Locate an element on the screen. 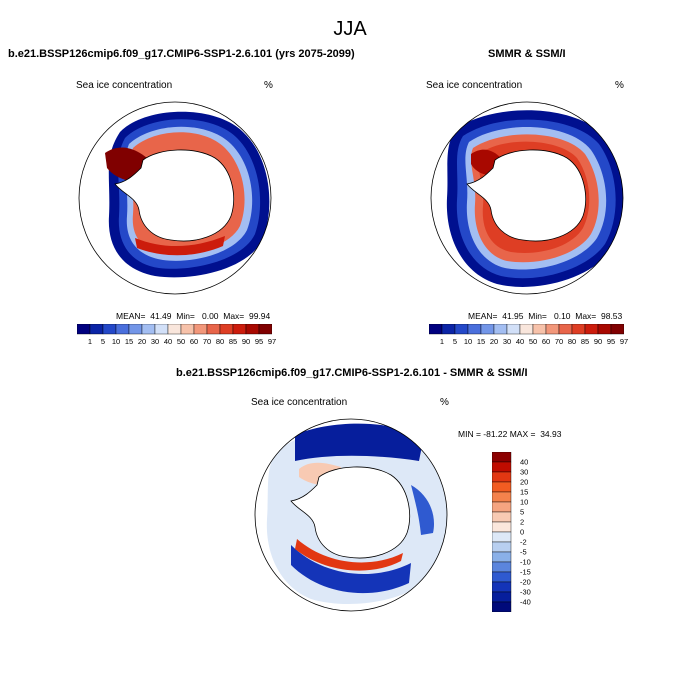 Image resolution: width=700 pixels, height=700 pixels. panel-3-variable: Sea ice concentration is located at coordinates (299, 402).